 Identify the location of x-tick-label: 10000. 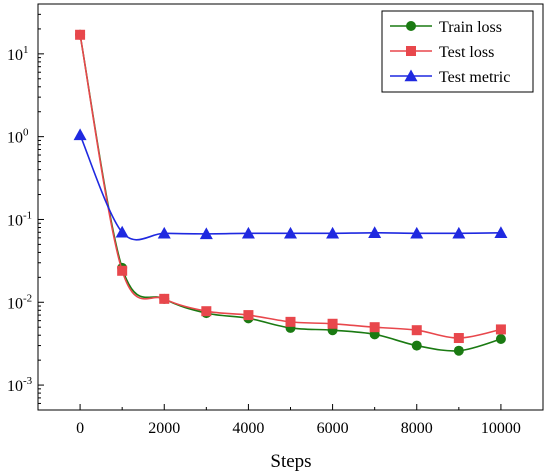
(501, 428).